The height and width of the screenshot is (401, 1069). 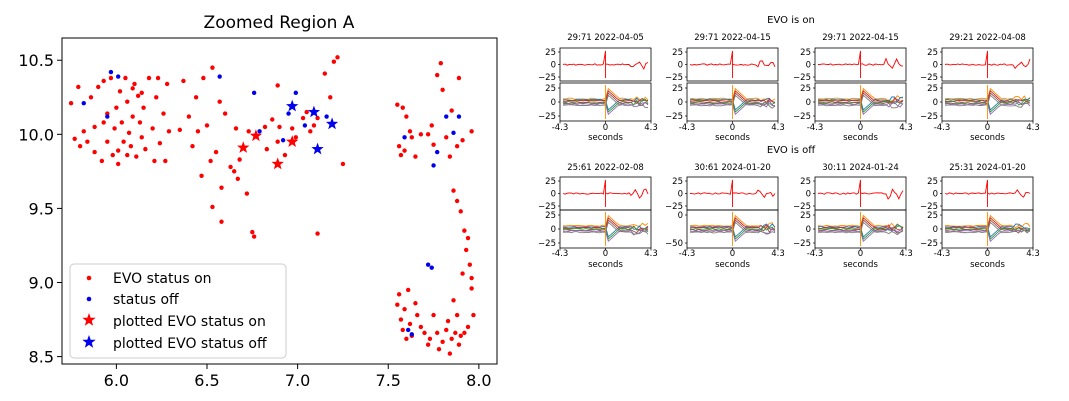 What do you see at coordinates (791, 20) in the screenshot?
I see `group-title-evo-on: EVO is on` at bounding box center [791, 20].